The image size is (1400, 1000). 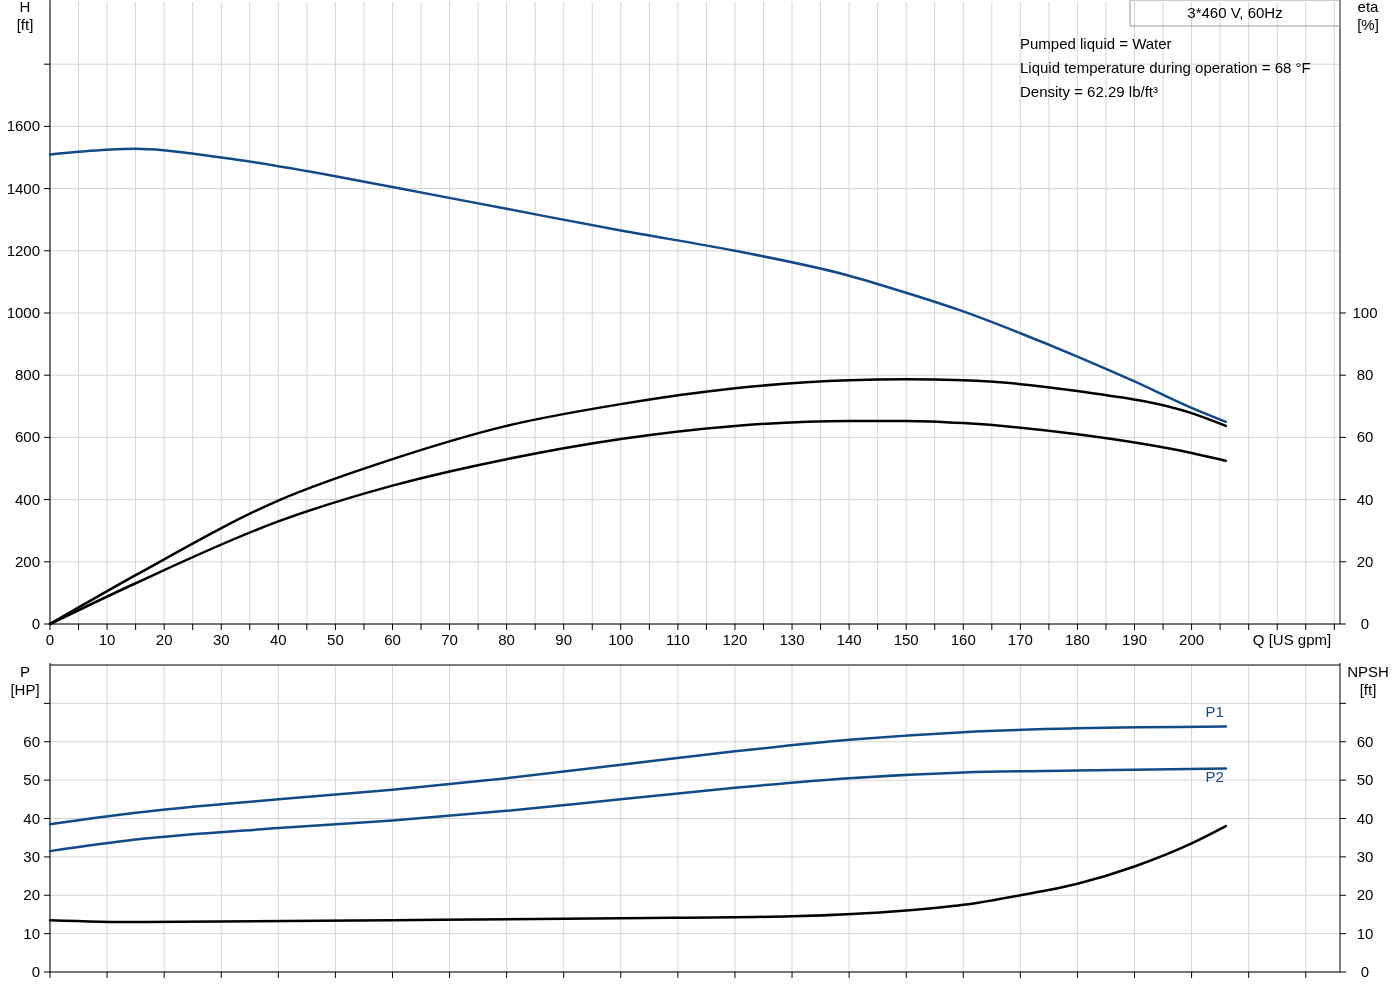 What do you see at coordinates (1020, 639) in the screenshot?
I see `x-tick-label: 170` at bounding box center [1020, 639].